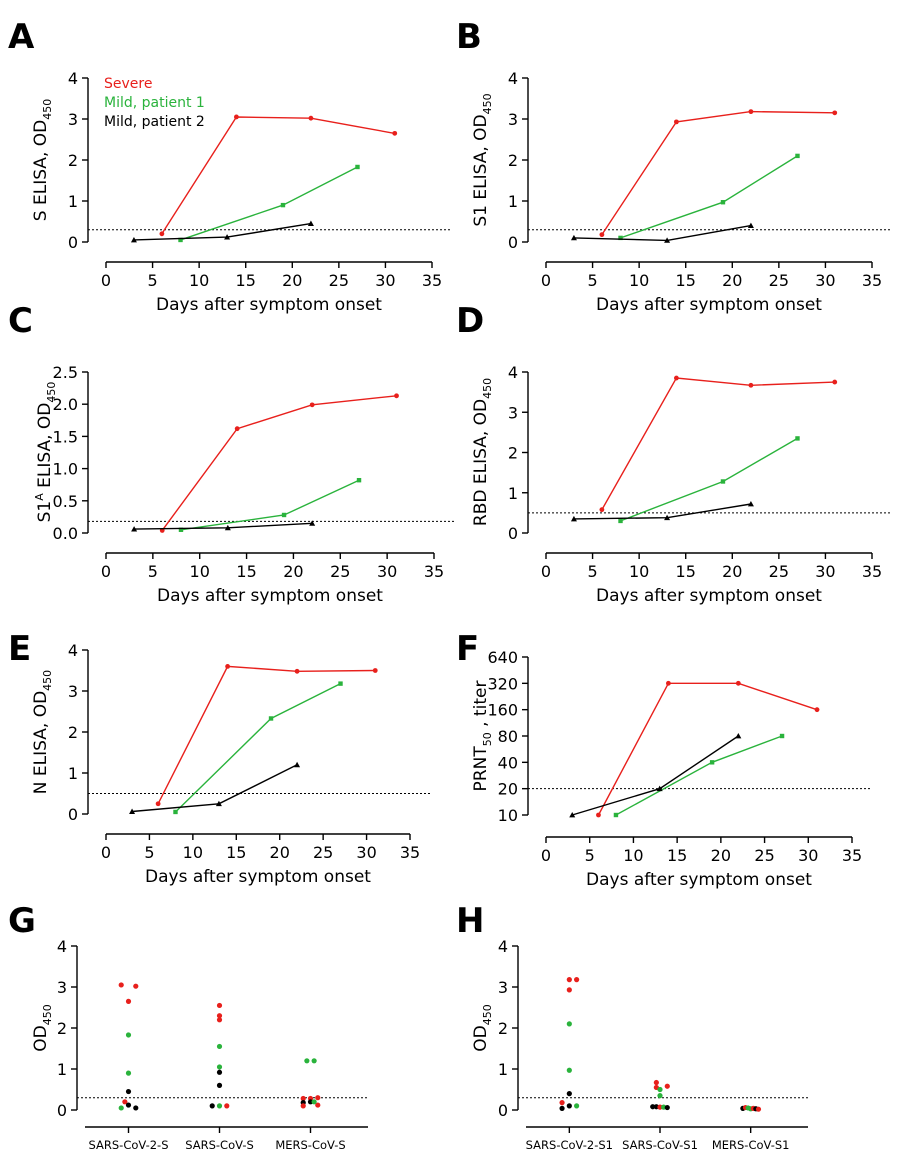 The height and width of the screenshot is (1171, 900). Describe the element at coordinates (508, 736) in the screenshot. I see `y-tick-label: 80` at that location.